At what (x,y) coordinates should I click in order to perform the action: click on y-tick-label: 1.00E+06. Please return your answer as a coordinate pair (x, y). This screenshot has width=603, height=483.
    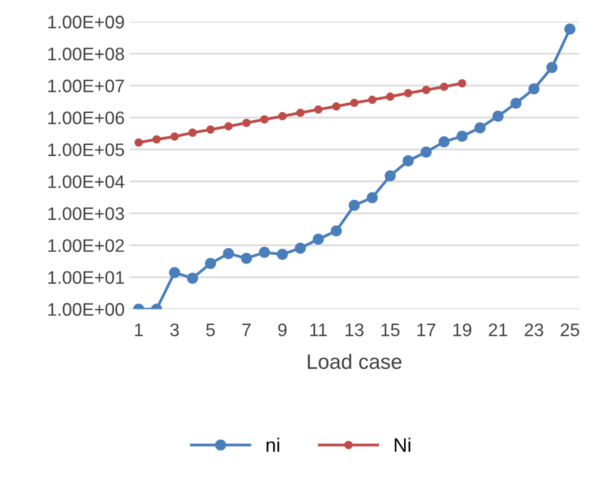
    Looking at the image, I should click on (86, 117).